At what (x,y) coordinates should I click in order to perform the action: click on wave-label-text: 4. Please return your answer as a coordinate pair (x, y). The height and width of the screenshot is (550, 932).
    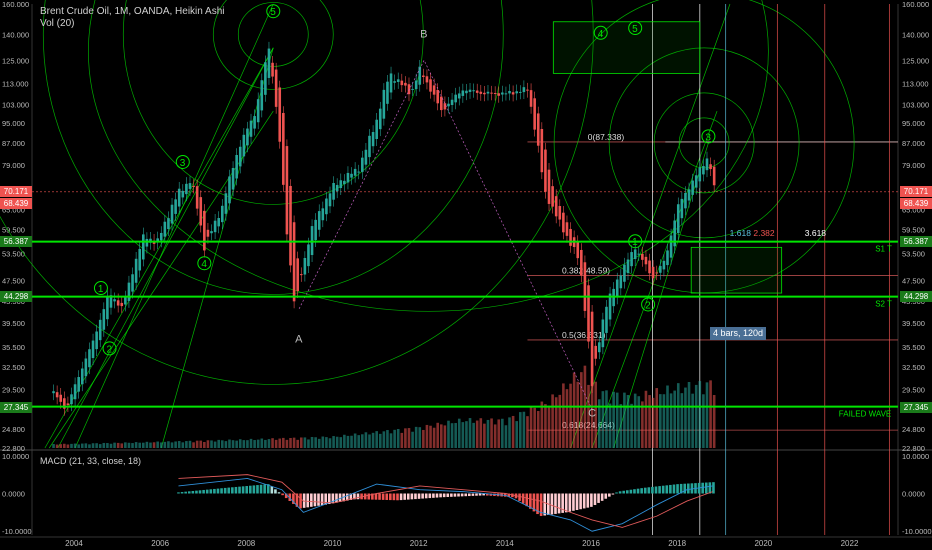
    Looking at the image, I should click on (601, 34).